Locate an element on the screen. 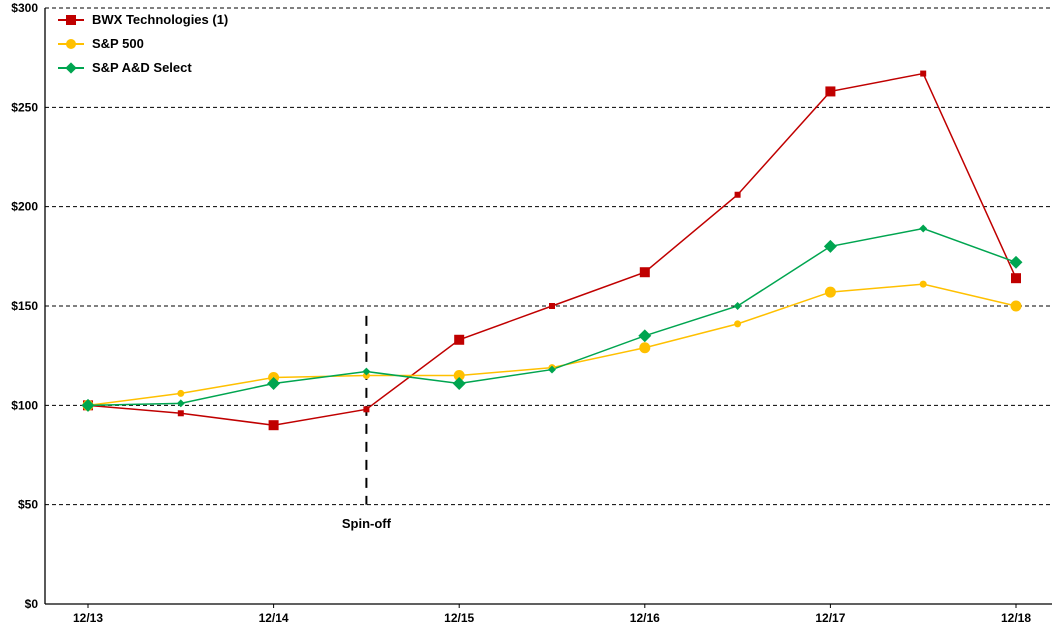  legend-item-sp500: S&P 500 is located at coordinates (143, 44).